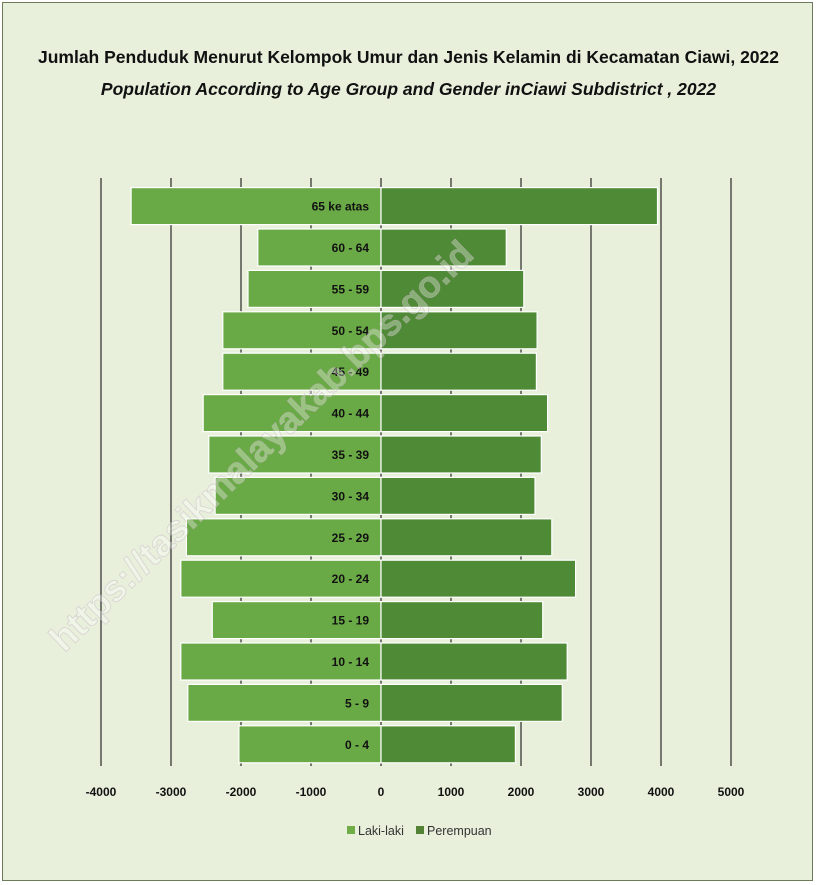 This screenshot has height=885, width=817. I want to click on category-label-10: 50 - 54, so click(351, 331).